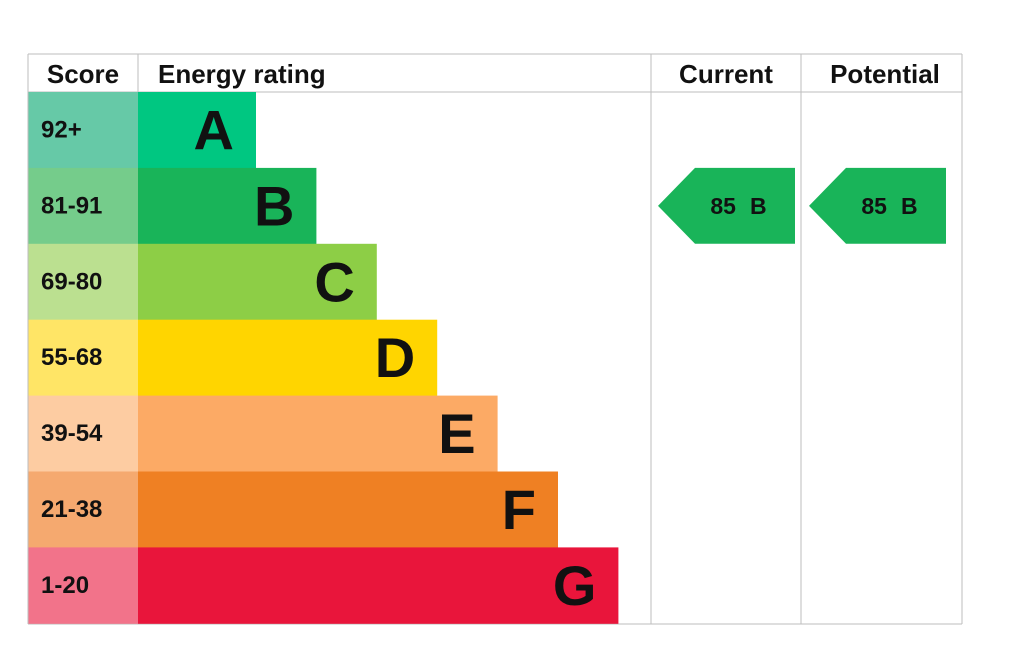  What do you see at coordinates (334, 281) in the screenshot?
I see `rating-letter: C` at bounding box center [334, 281].